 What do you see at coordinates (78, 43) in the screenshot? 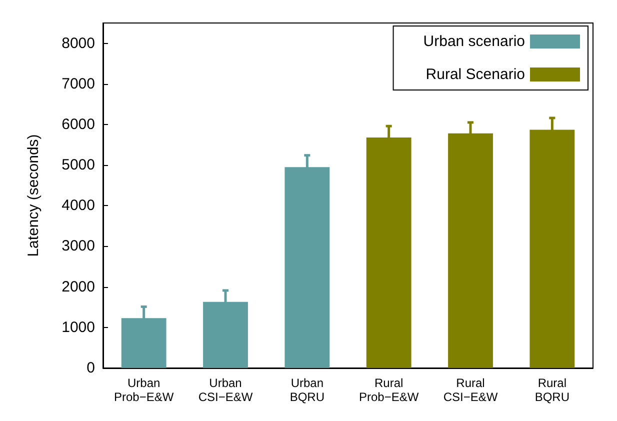
I see `y-tick-label: 8000` at bounding box center [78, 43].